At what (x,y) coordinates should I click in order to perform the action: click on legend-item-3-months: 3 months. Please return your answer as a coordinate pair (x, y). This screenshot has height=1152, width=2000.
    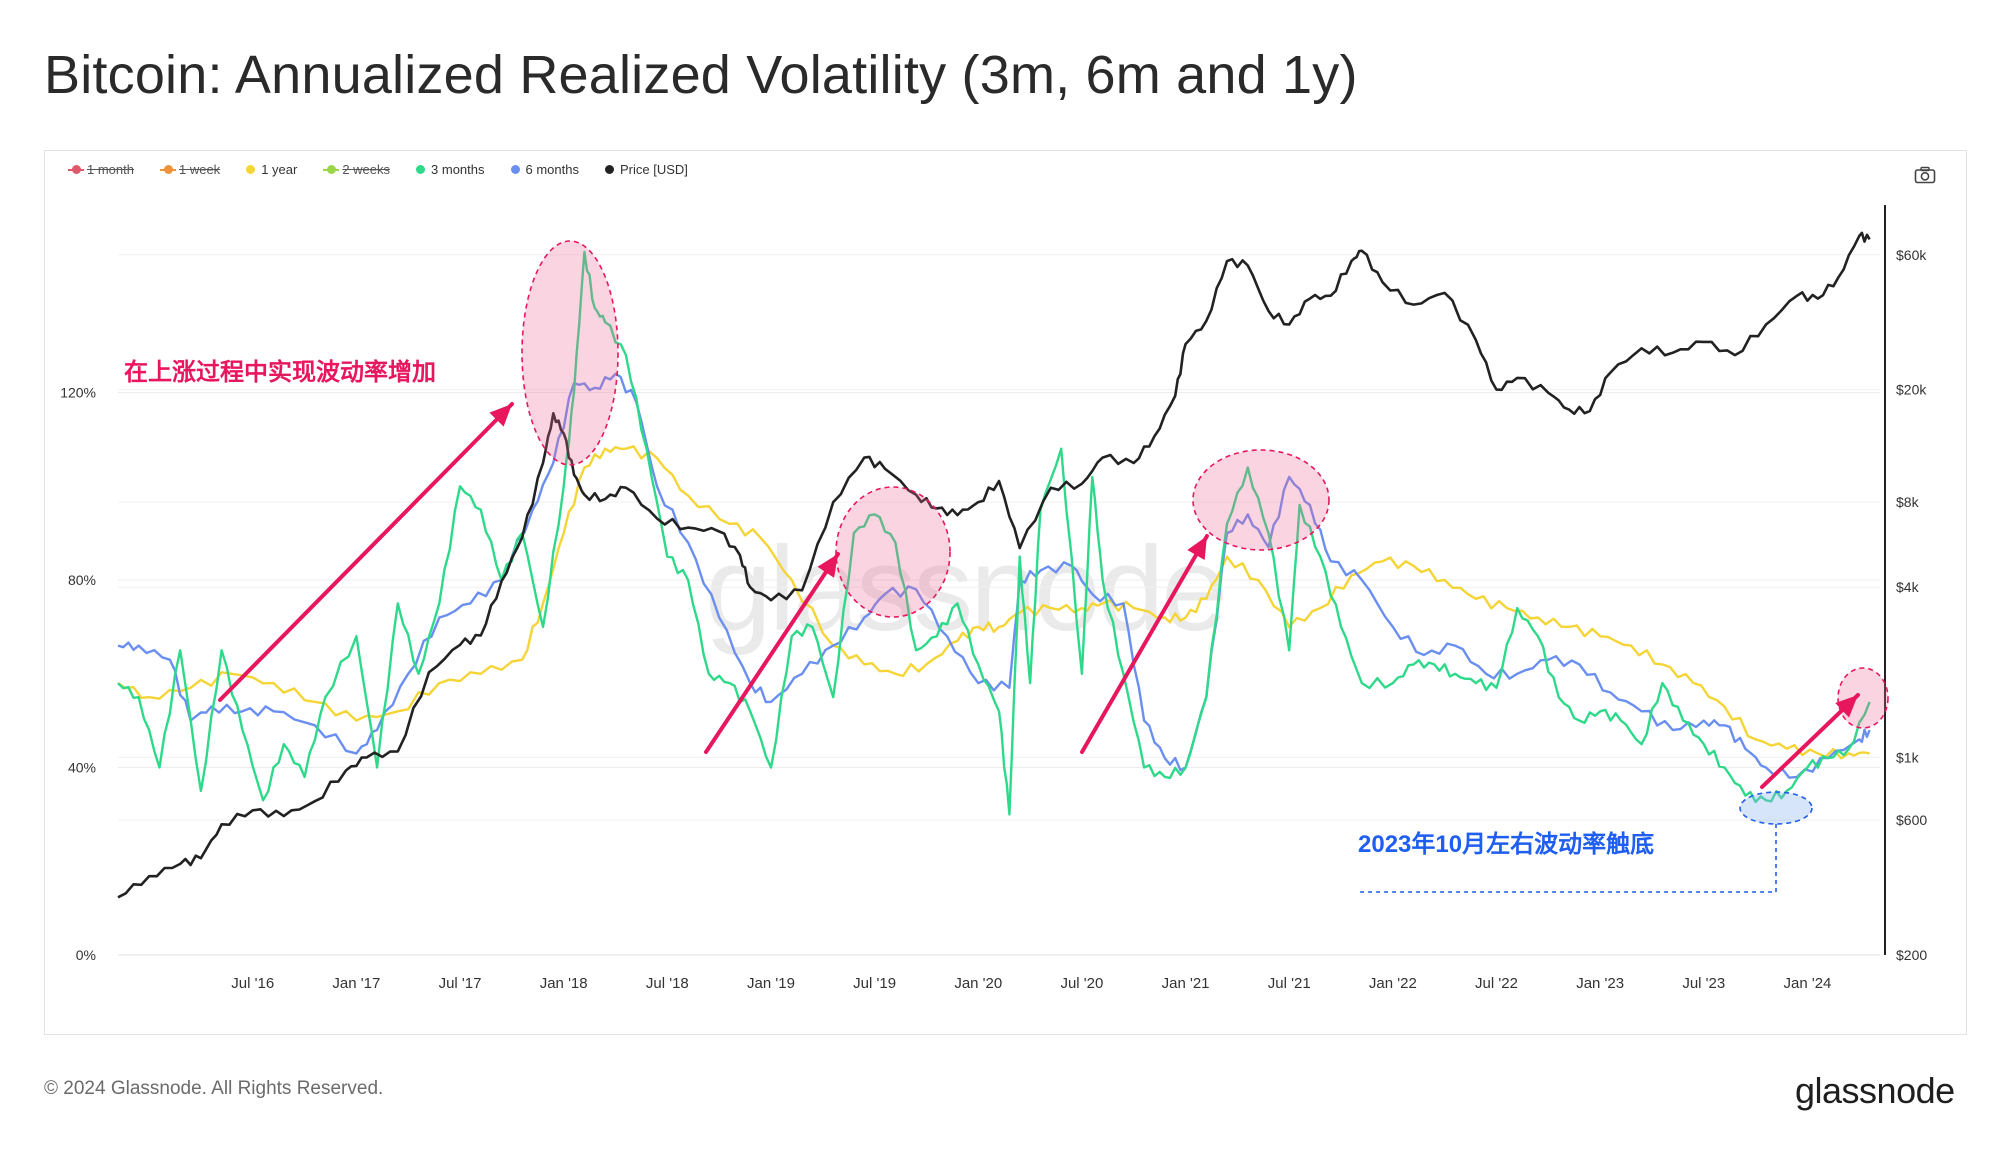
    Looking at the image, I should click on (450, 169).